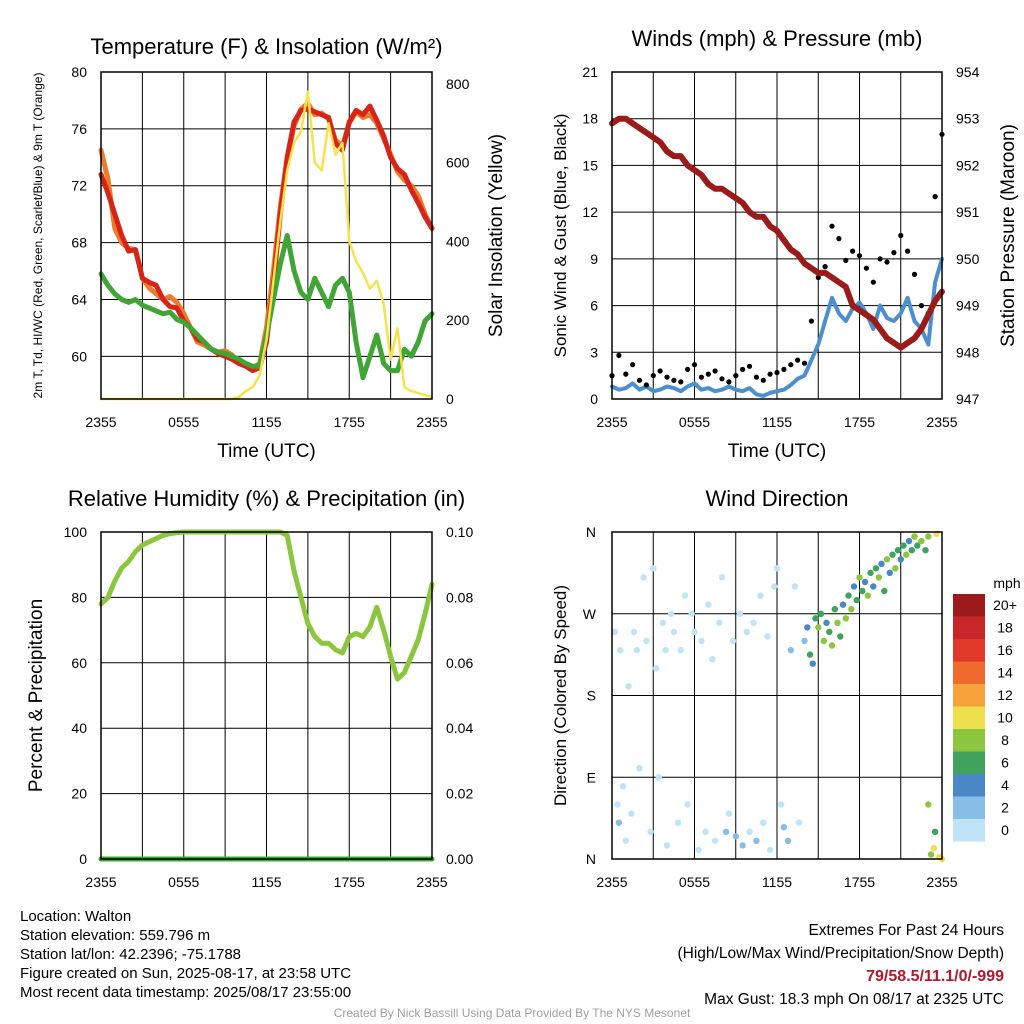  Describe the element at coordinates (1008, 235) in the screenshot. I see `y-right-axis-label: Station Pressure (Maroon)` at that location.